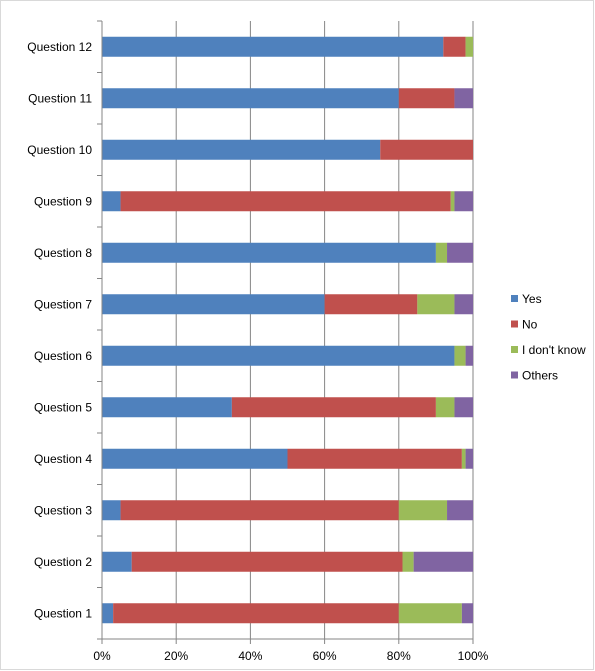 This screenshot has width=595, height=671. I want to click on legend-label-yes: Yes, so click(532, 299).